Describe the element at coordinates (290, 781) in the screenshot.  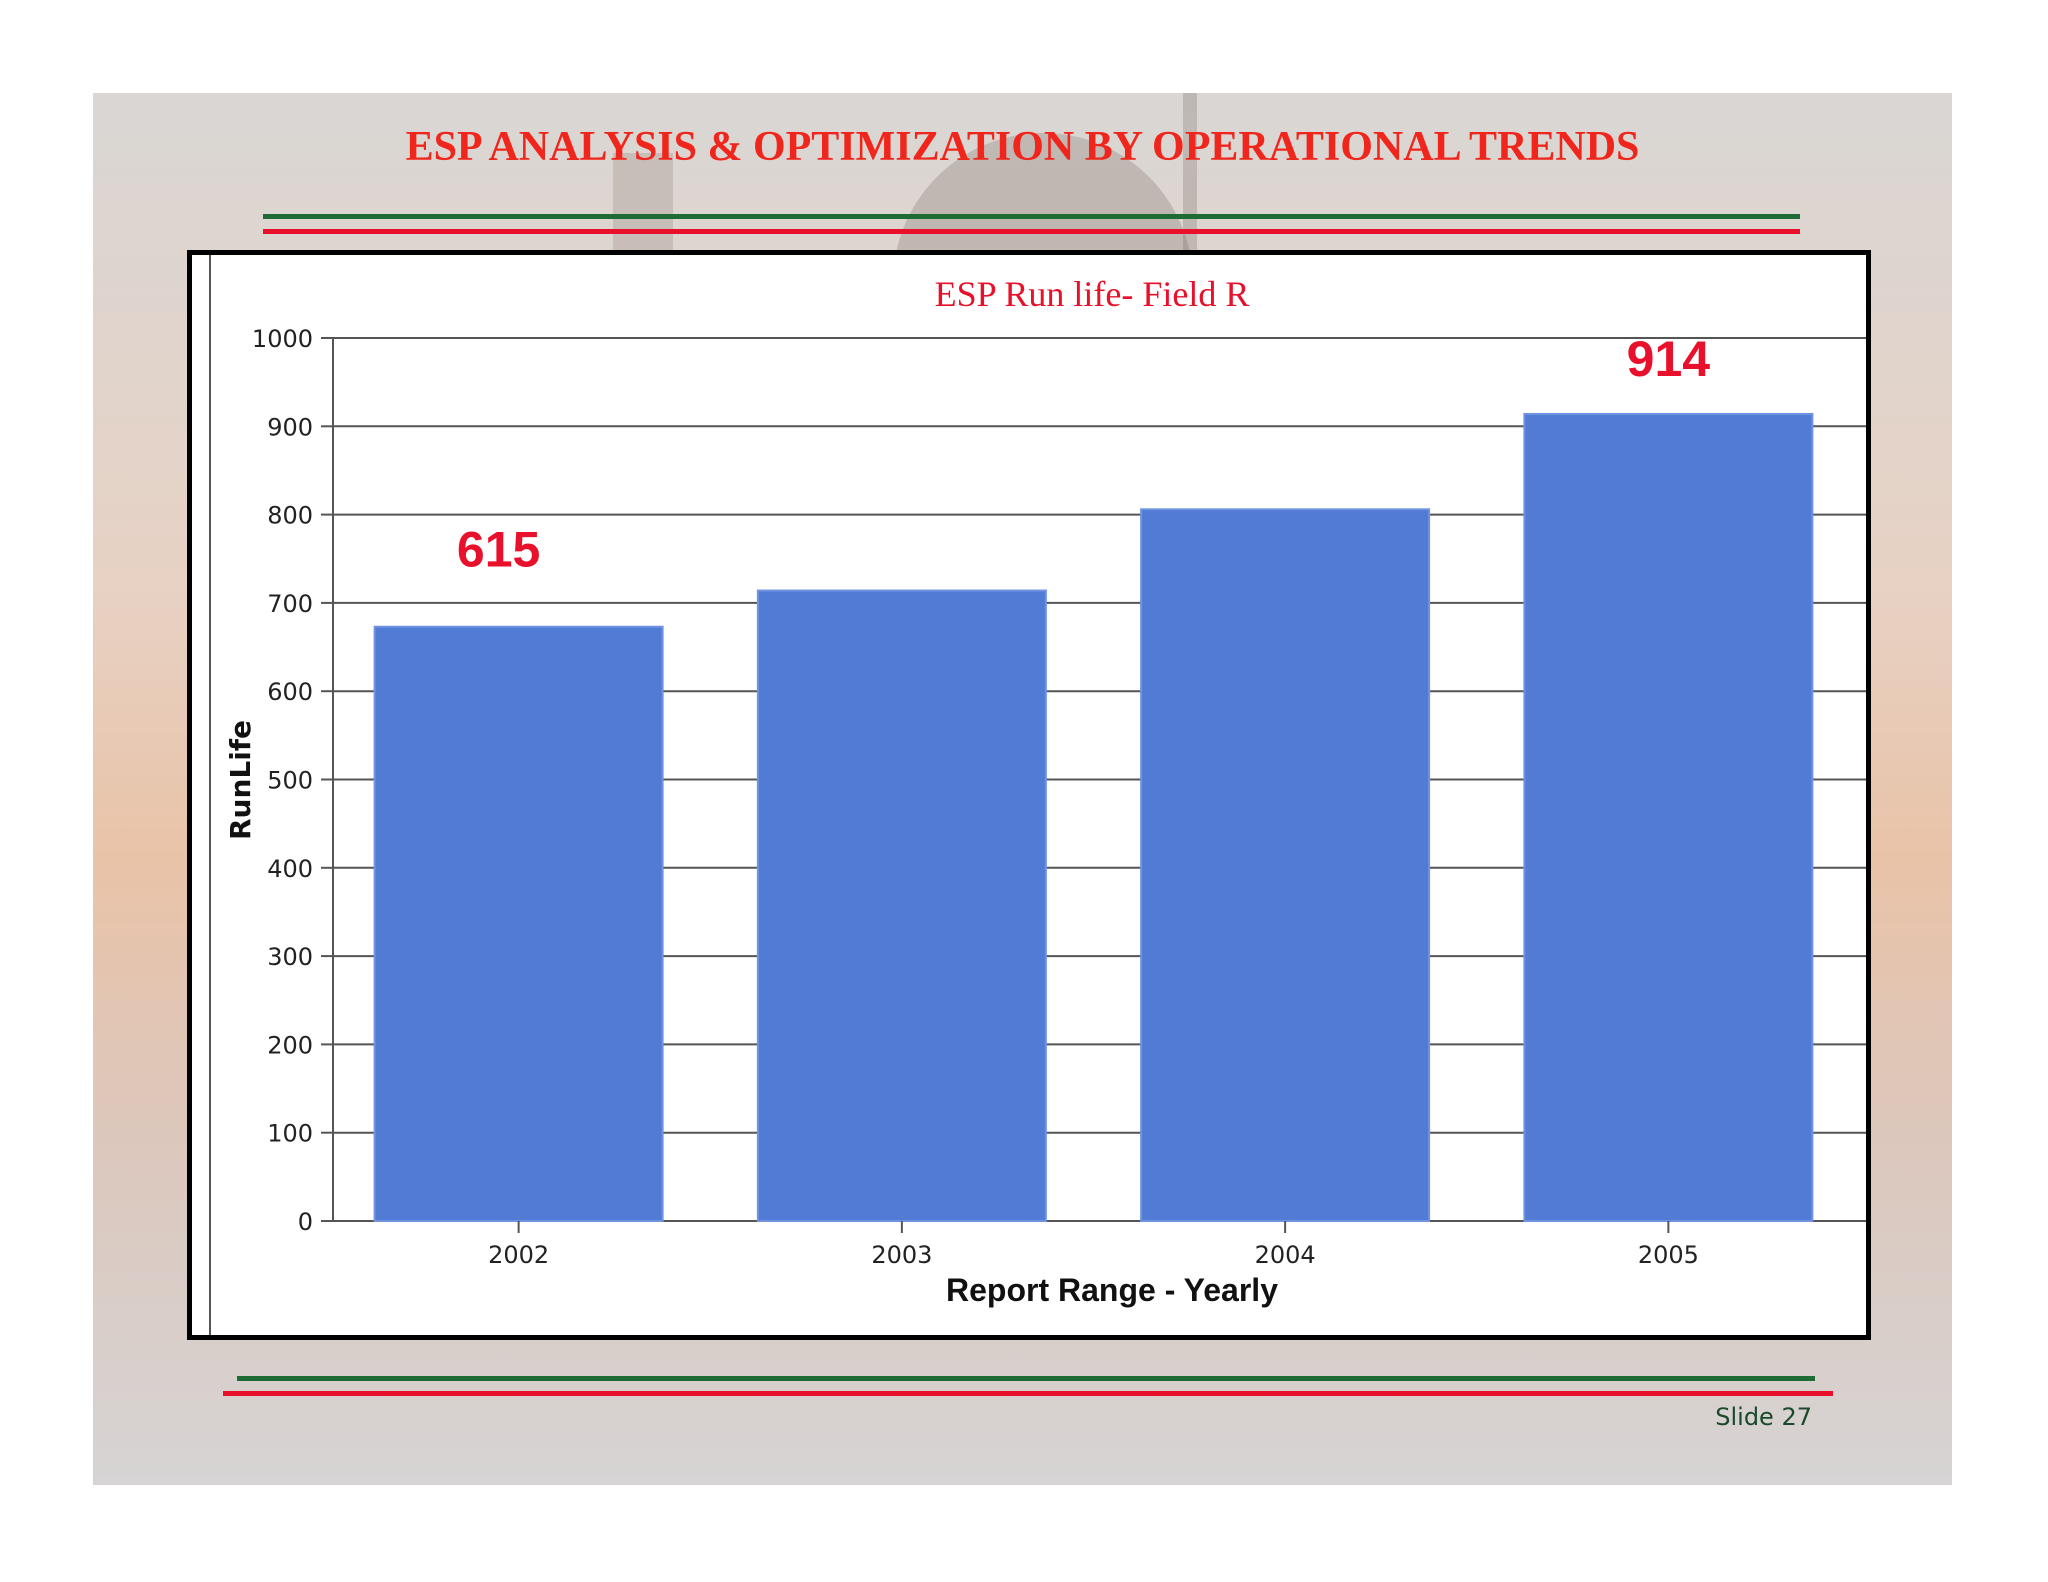
I see `y-tick-label: 500` at that location.